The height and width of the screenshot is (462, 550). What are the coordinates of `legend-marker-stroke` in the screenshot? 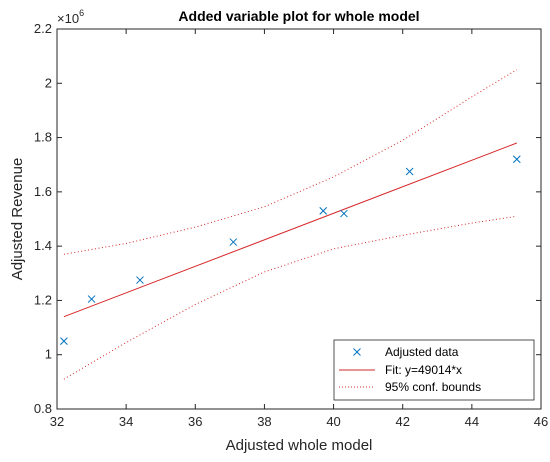 It's located at (357, 352).